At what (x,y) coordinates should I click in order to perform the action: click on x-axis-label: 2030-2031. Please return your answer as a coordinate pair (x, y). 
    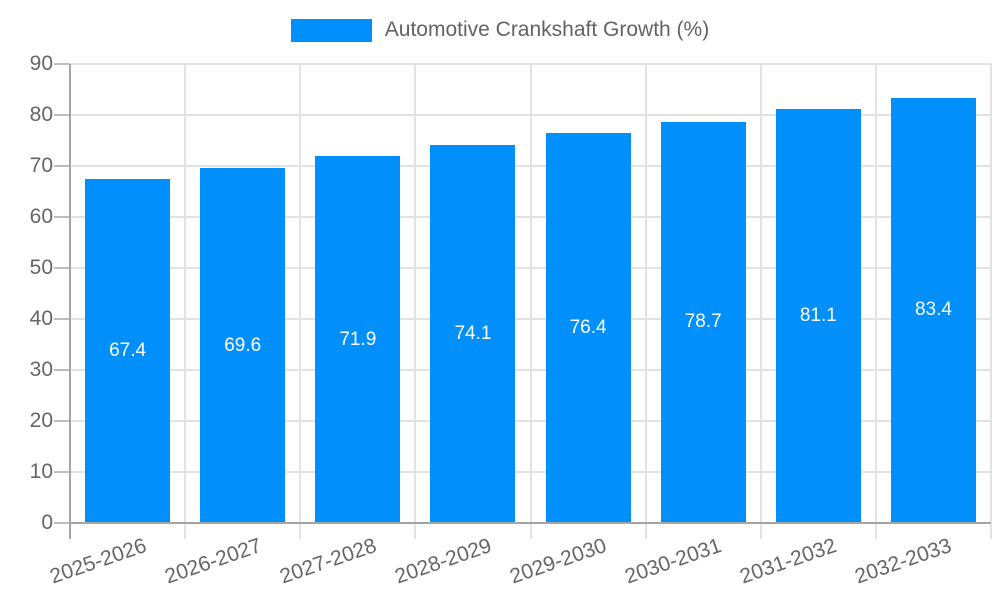
    Looking at the image, I should click on (673, 561).